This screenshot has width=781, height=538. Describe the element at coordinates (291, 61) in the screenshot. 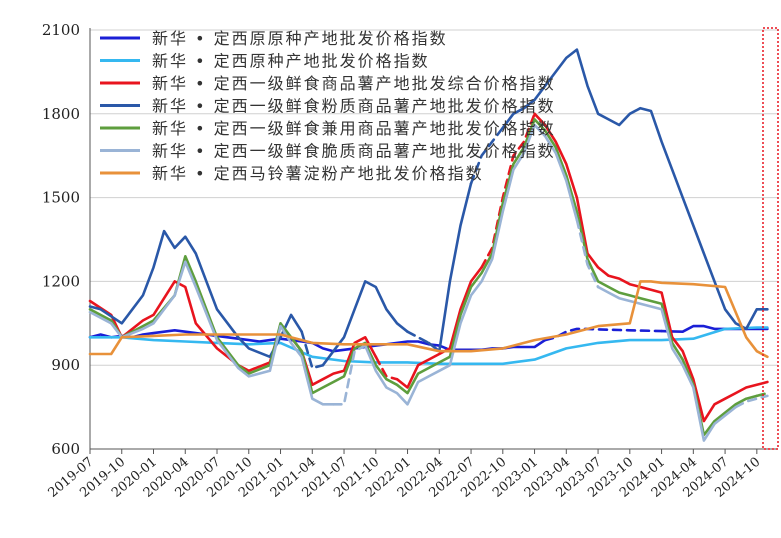

I see `legend-entry: 新华 • 定西原种产地批发价格指数` at that location.